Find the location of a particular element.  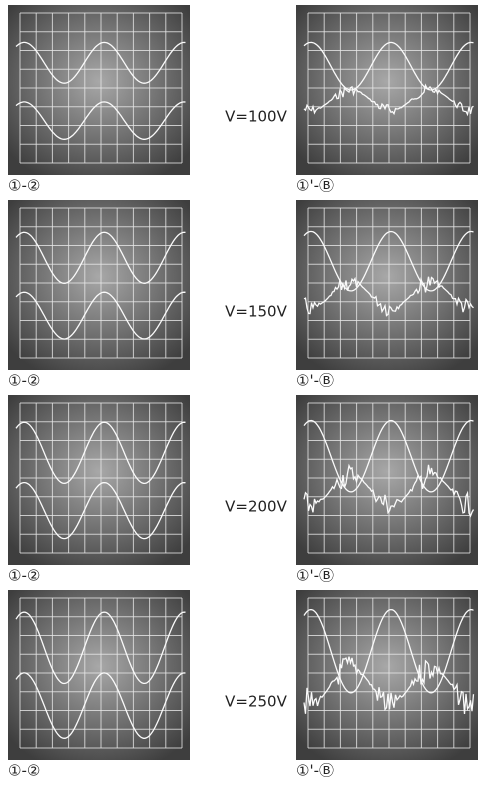

voltage-label: V=150V is located at coordinates (256, 312).